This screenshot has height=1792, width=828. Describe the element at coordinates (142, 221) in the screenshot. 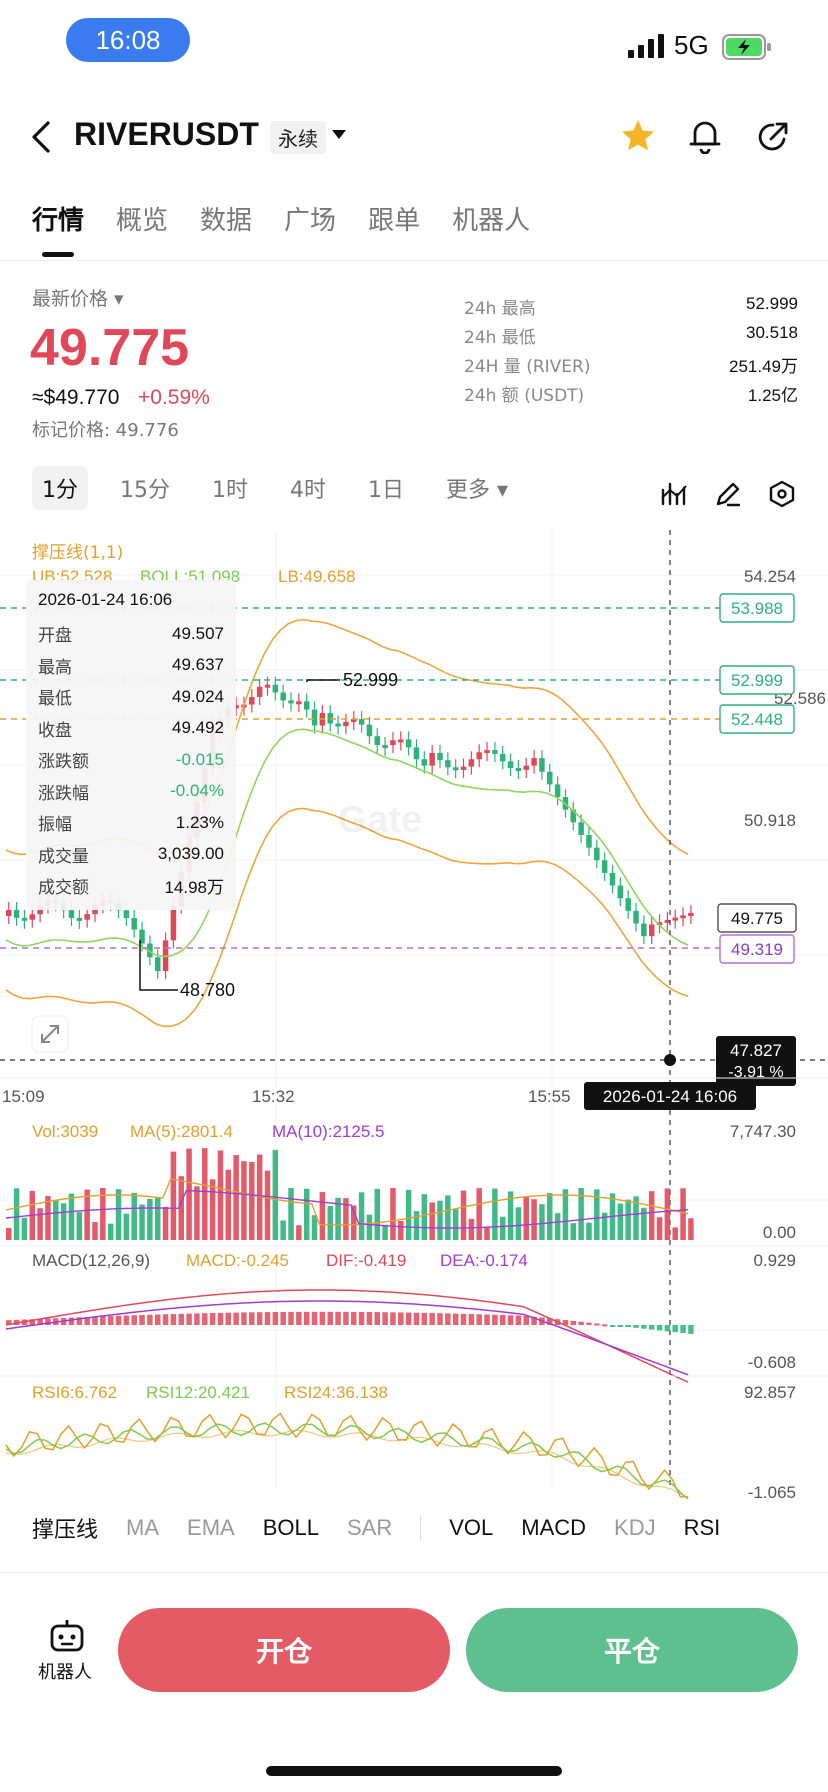

I see `tab-overview: 概览` at that location.